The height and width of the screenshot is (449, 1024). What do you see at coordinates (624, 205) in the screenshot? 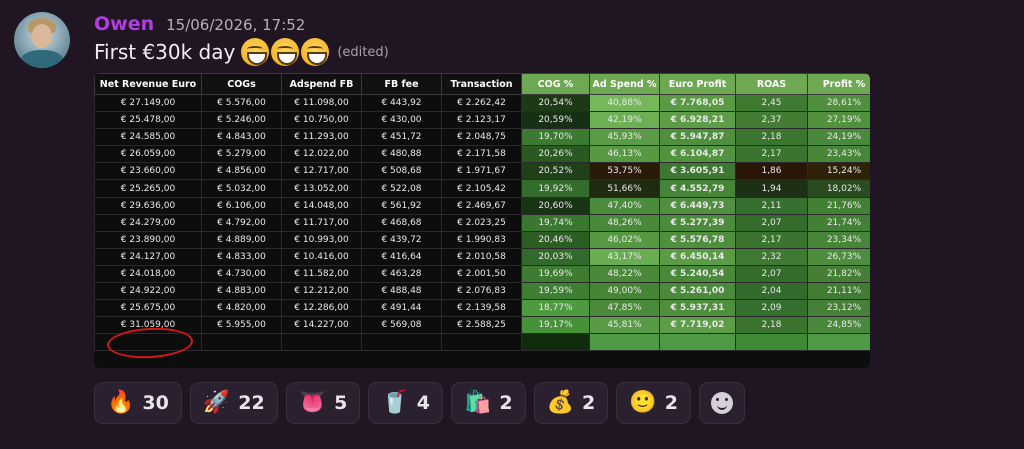
I see `table-cell: 47,40%` at bounding box center [624, 205].